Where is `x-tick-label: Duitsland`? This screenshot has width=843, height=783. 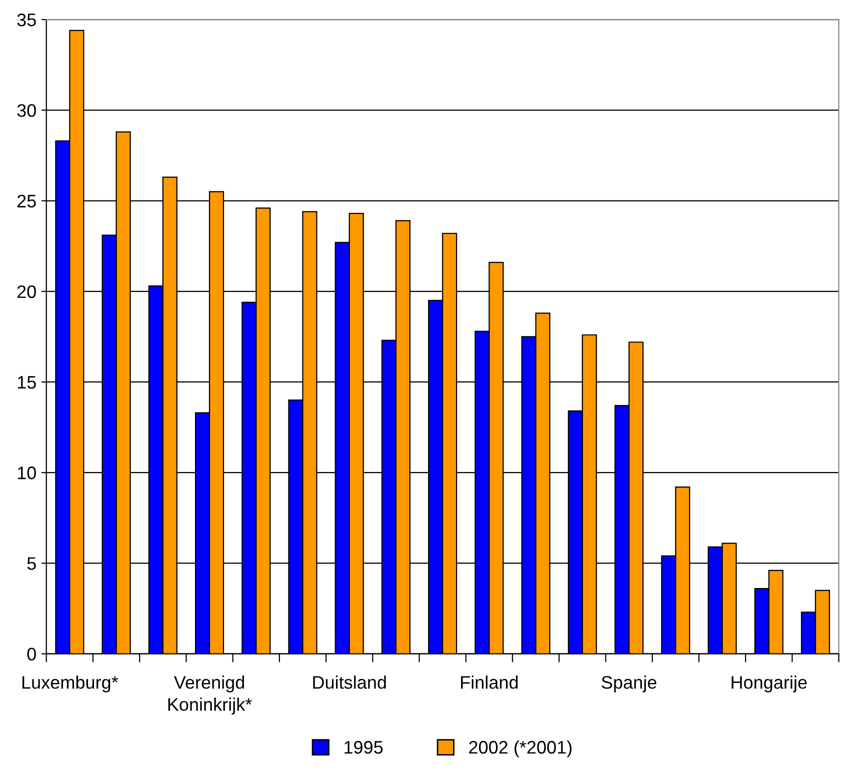
x-tick-label: Duitsland is located at coordinates (349, 682).